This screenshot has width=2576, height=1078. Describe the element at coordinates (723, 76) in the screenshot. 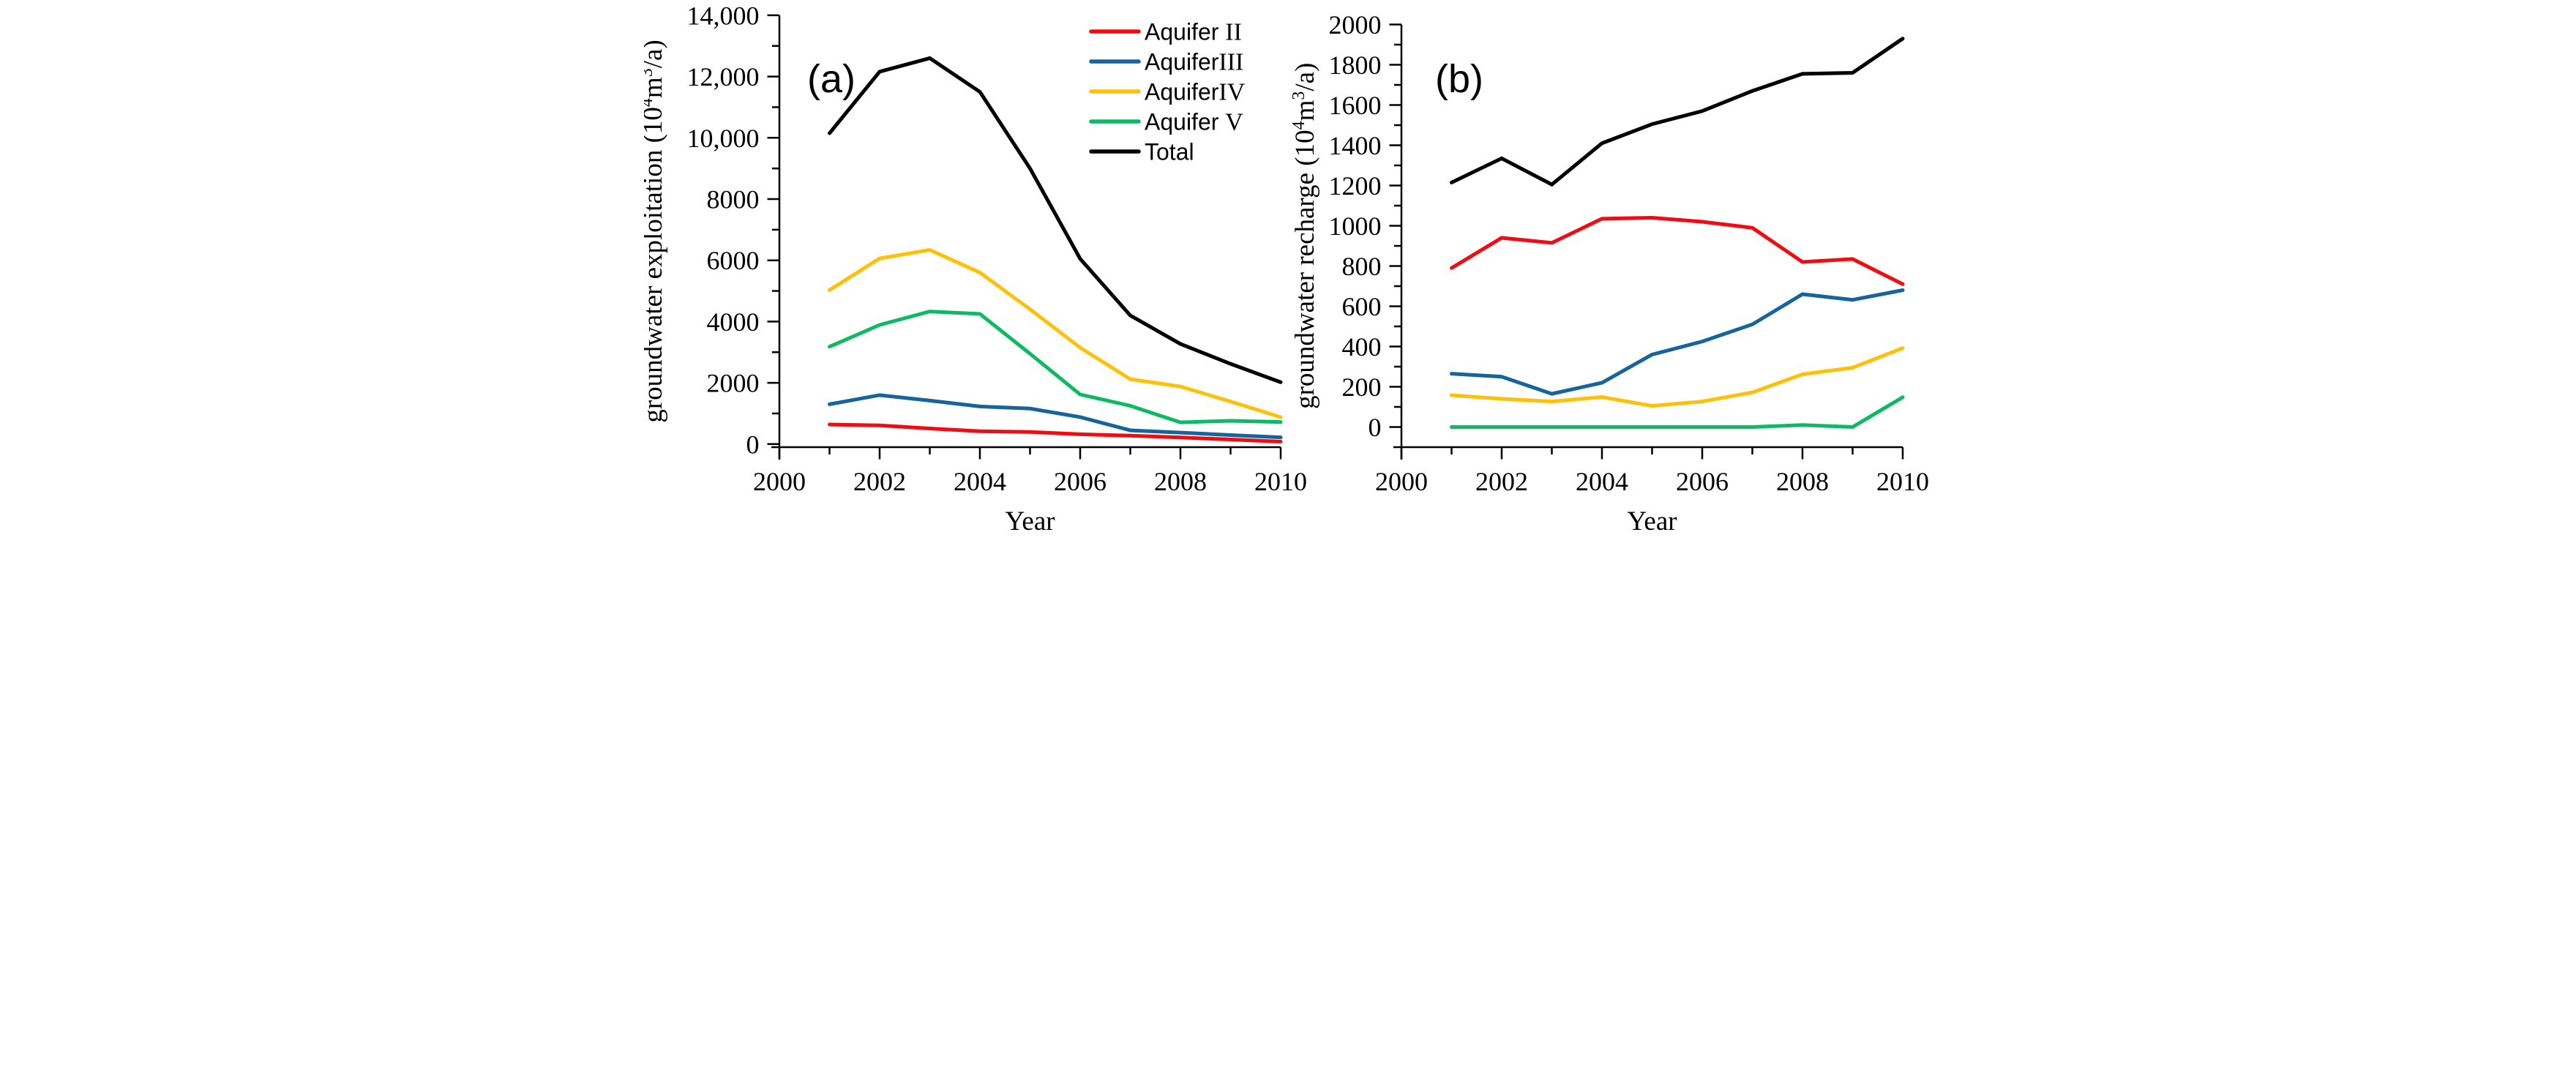

I see `y-tick-label: 12,000` at that location.